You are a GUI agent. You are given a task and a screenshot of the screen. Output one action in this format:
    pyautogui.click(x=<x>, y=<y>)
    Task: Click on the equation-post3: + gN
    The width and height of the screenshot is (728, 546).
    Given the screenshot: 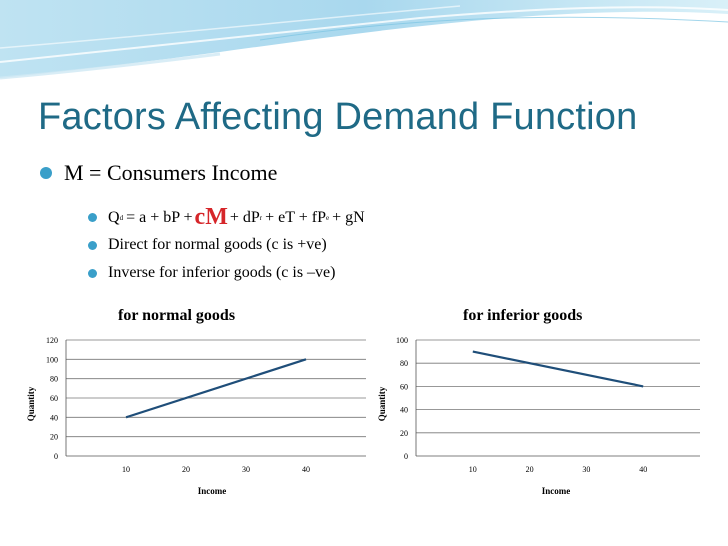 What is the action you would take?
    pyautogui.click(x=348, y=217)
    